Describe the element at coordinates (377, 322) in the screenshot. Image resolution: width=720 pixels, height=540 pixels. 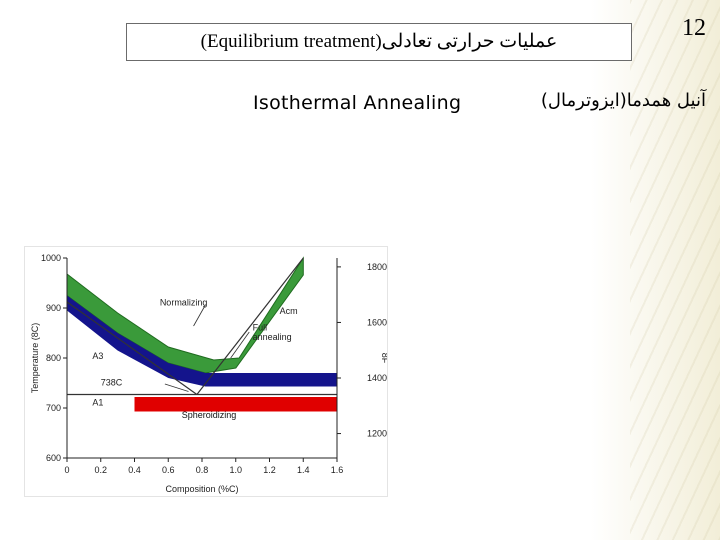
I see `y2-tick-label: 1600` at that location.